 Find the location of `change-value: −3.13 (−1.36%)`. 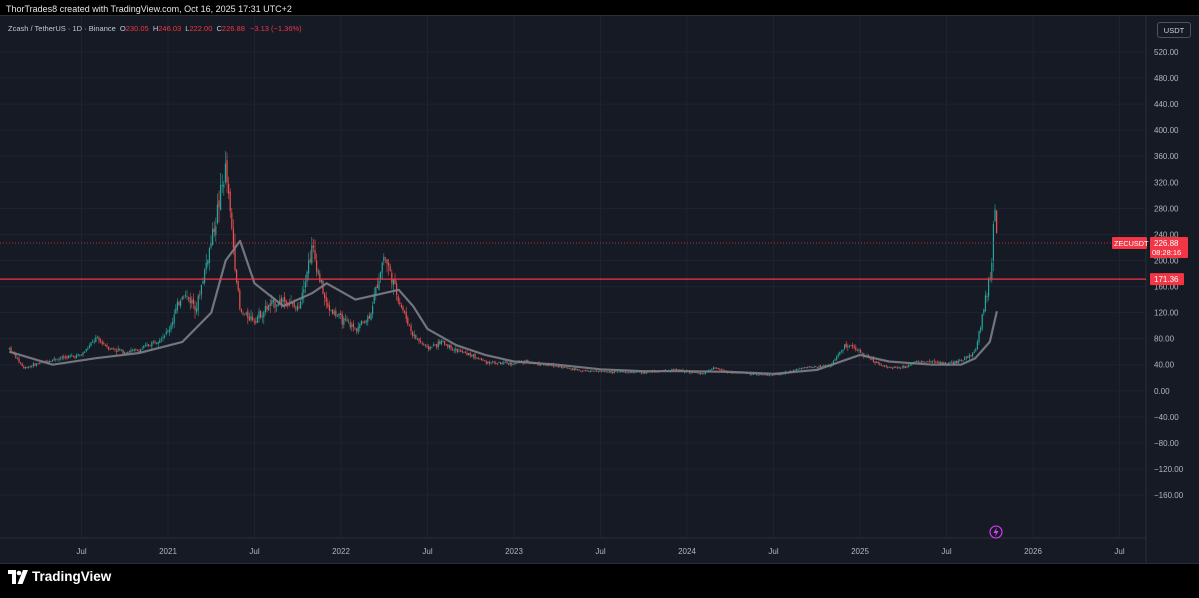

change-value: −3.13 (−1.36%) is located at coordinates (275, 28).